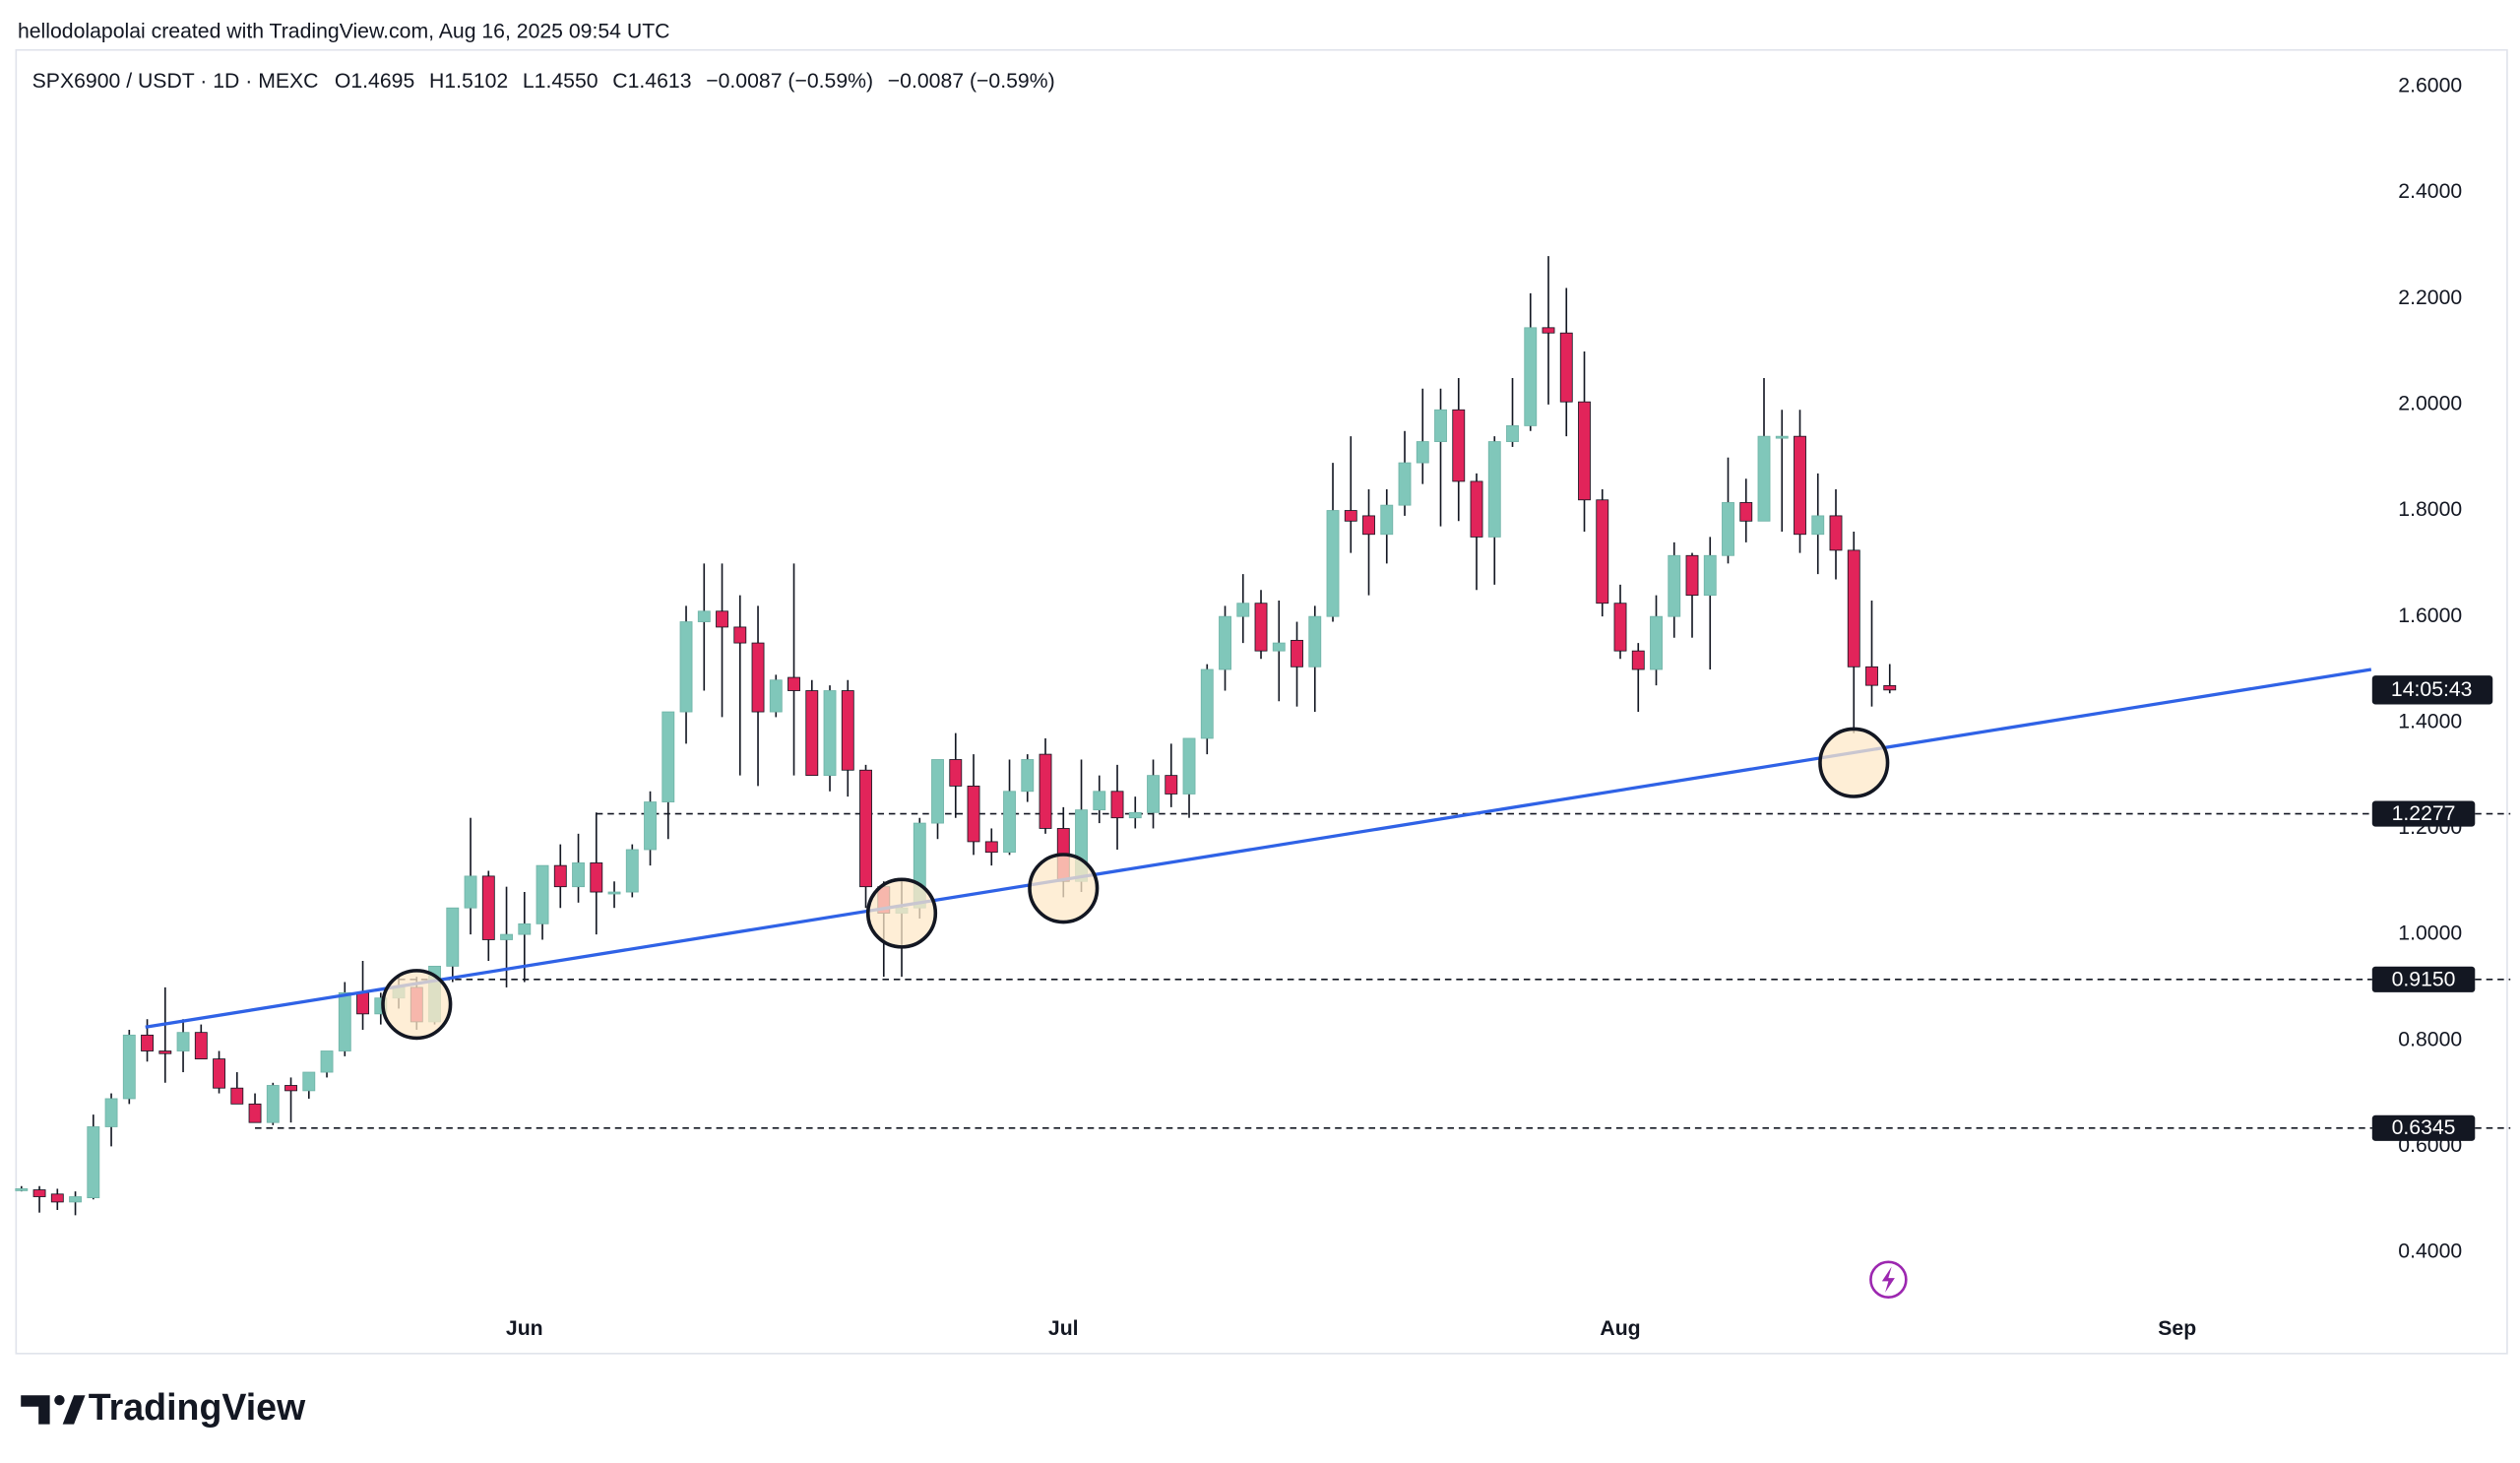 This screenshot has height=1463, width=2520. I want to click on y-tick-label: 0.8000, so click(2430, 1039).